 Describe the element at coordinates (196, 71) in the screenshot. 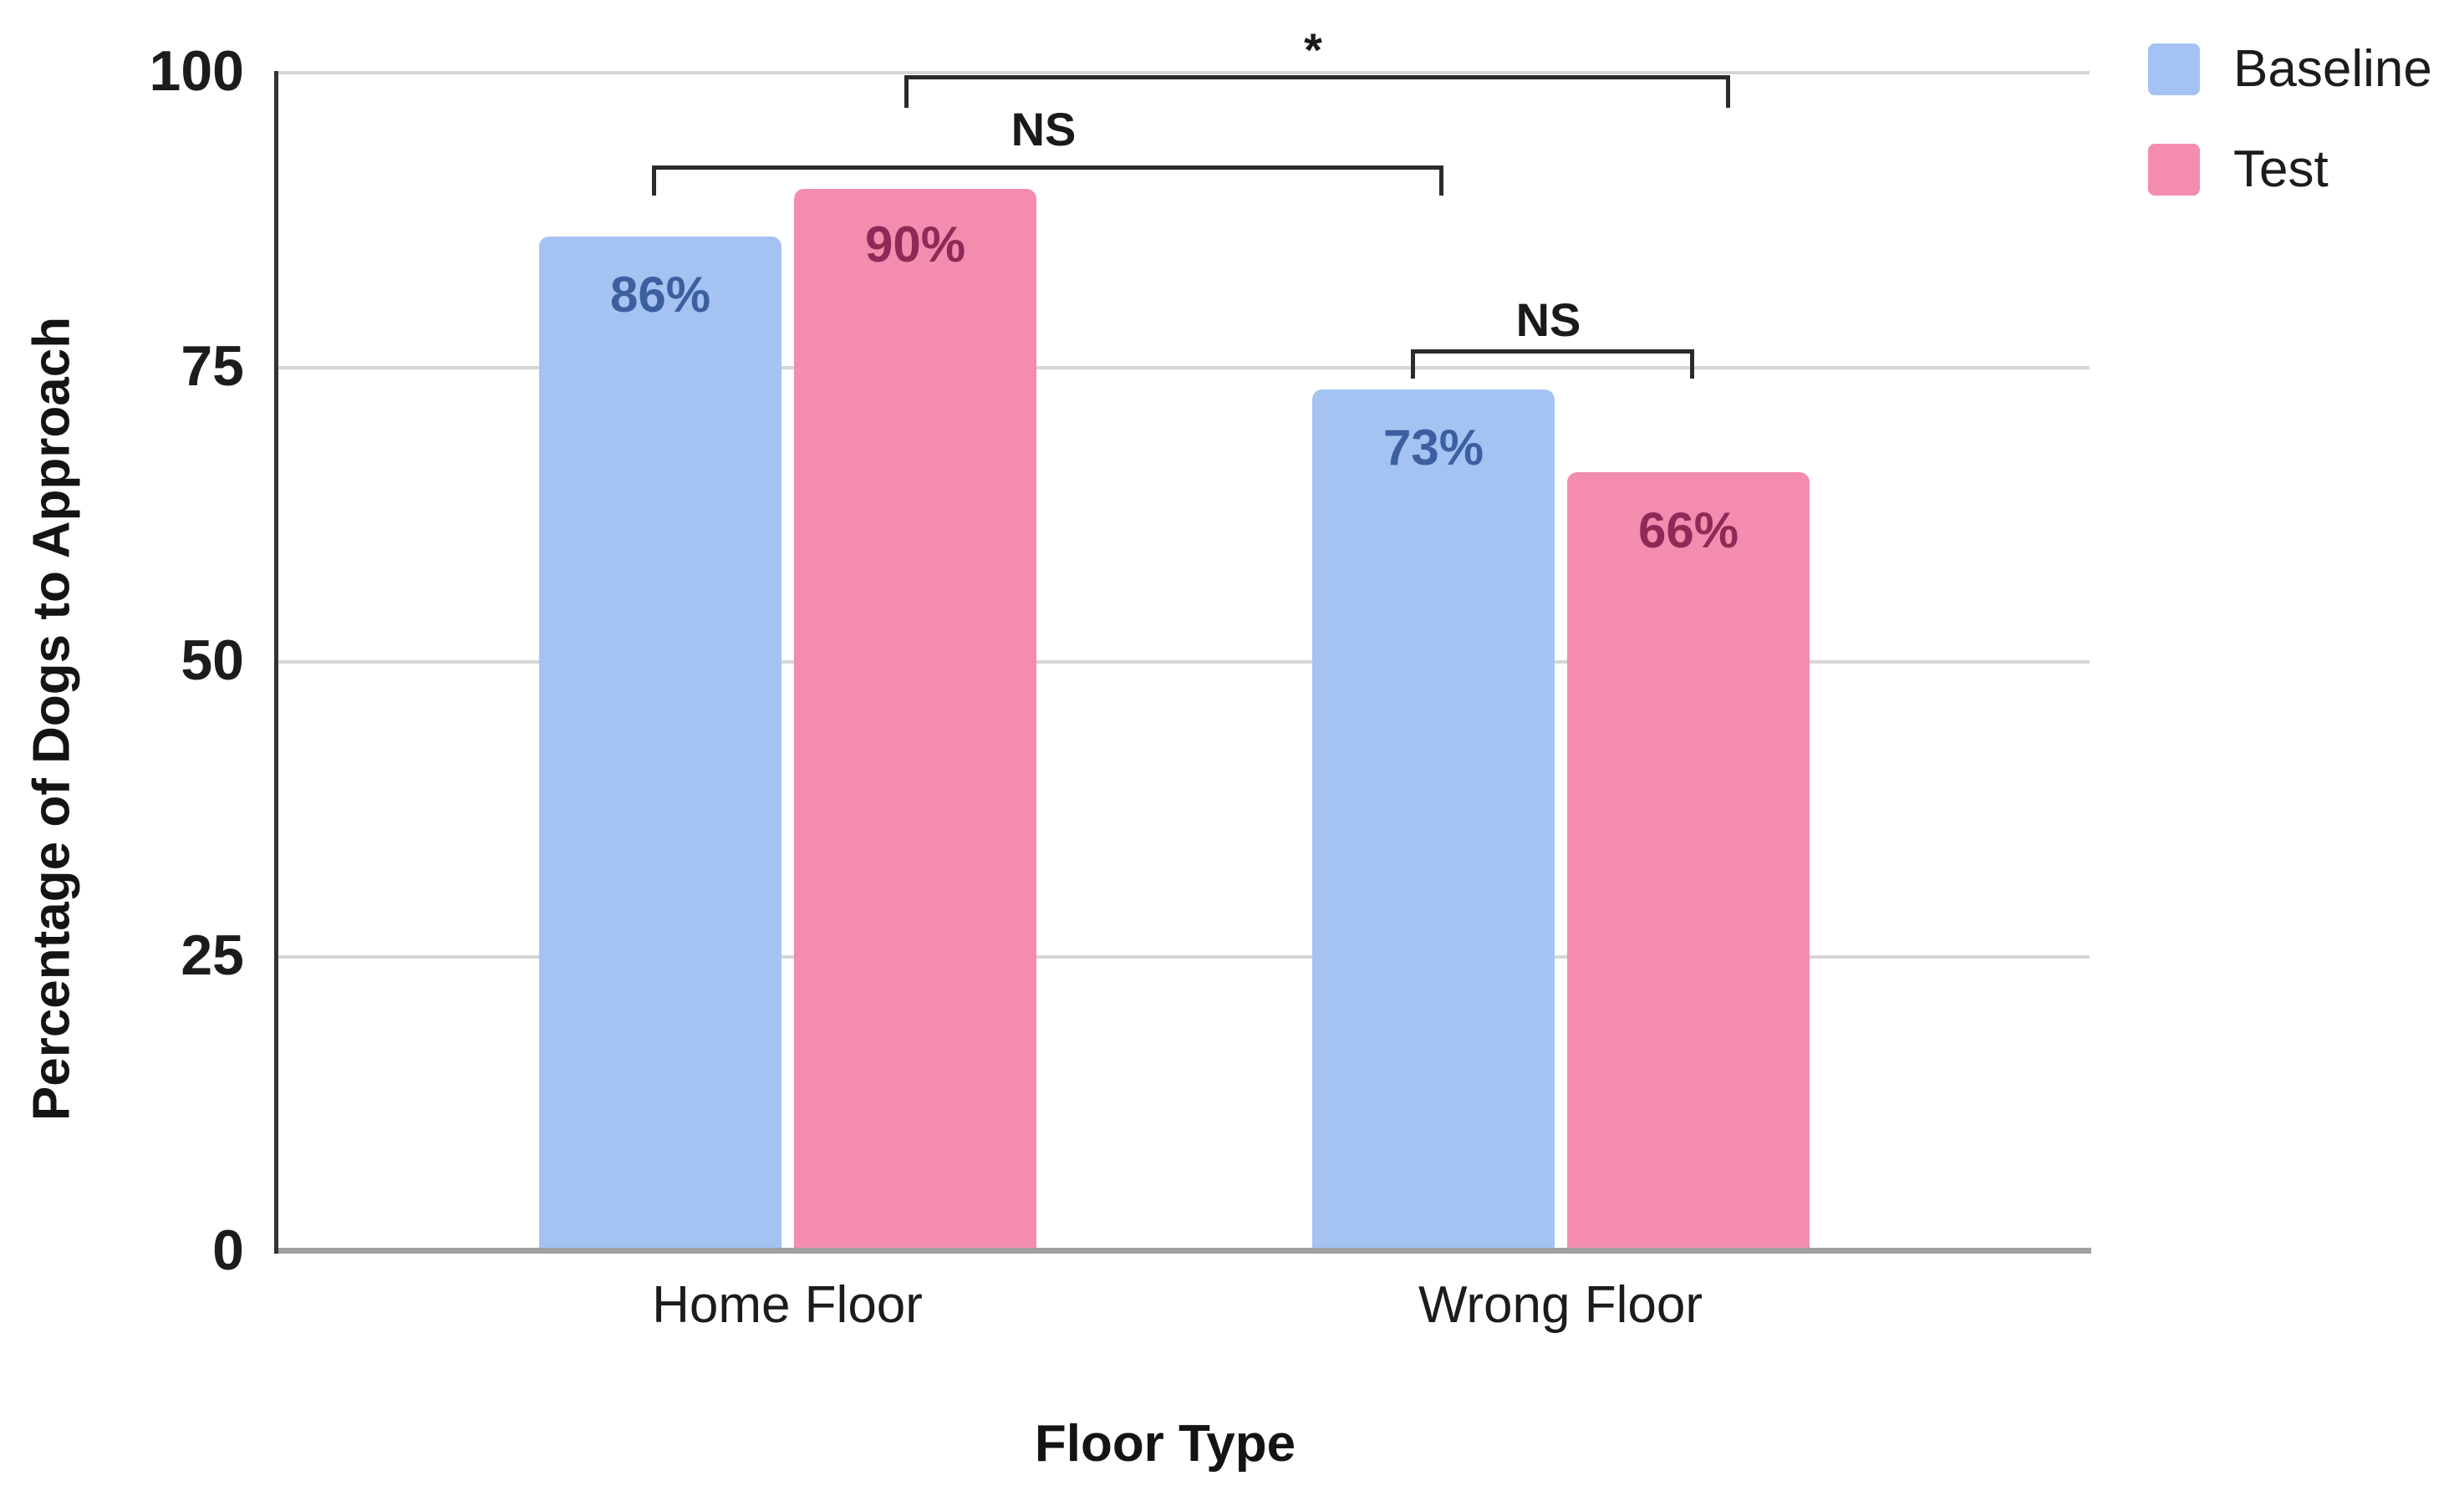

I see `y-tick-100: 100` at that location.